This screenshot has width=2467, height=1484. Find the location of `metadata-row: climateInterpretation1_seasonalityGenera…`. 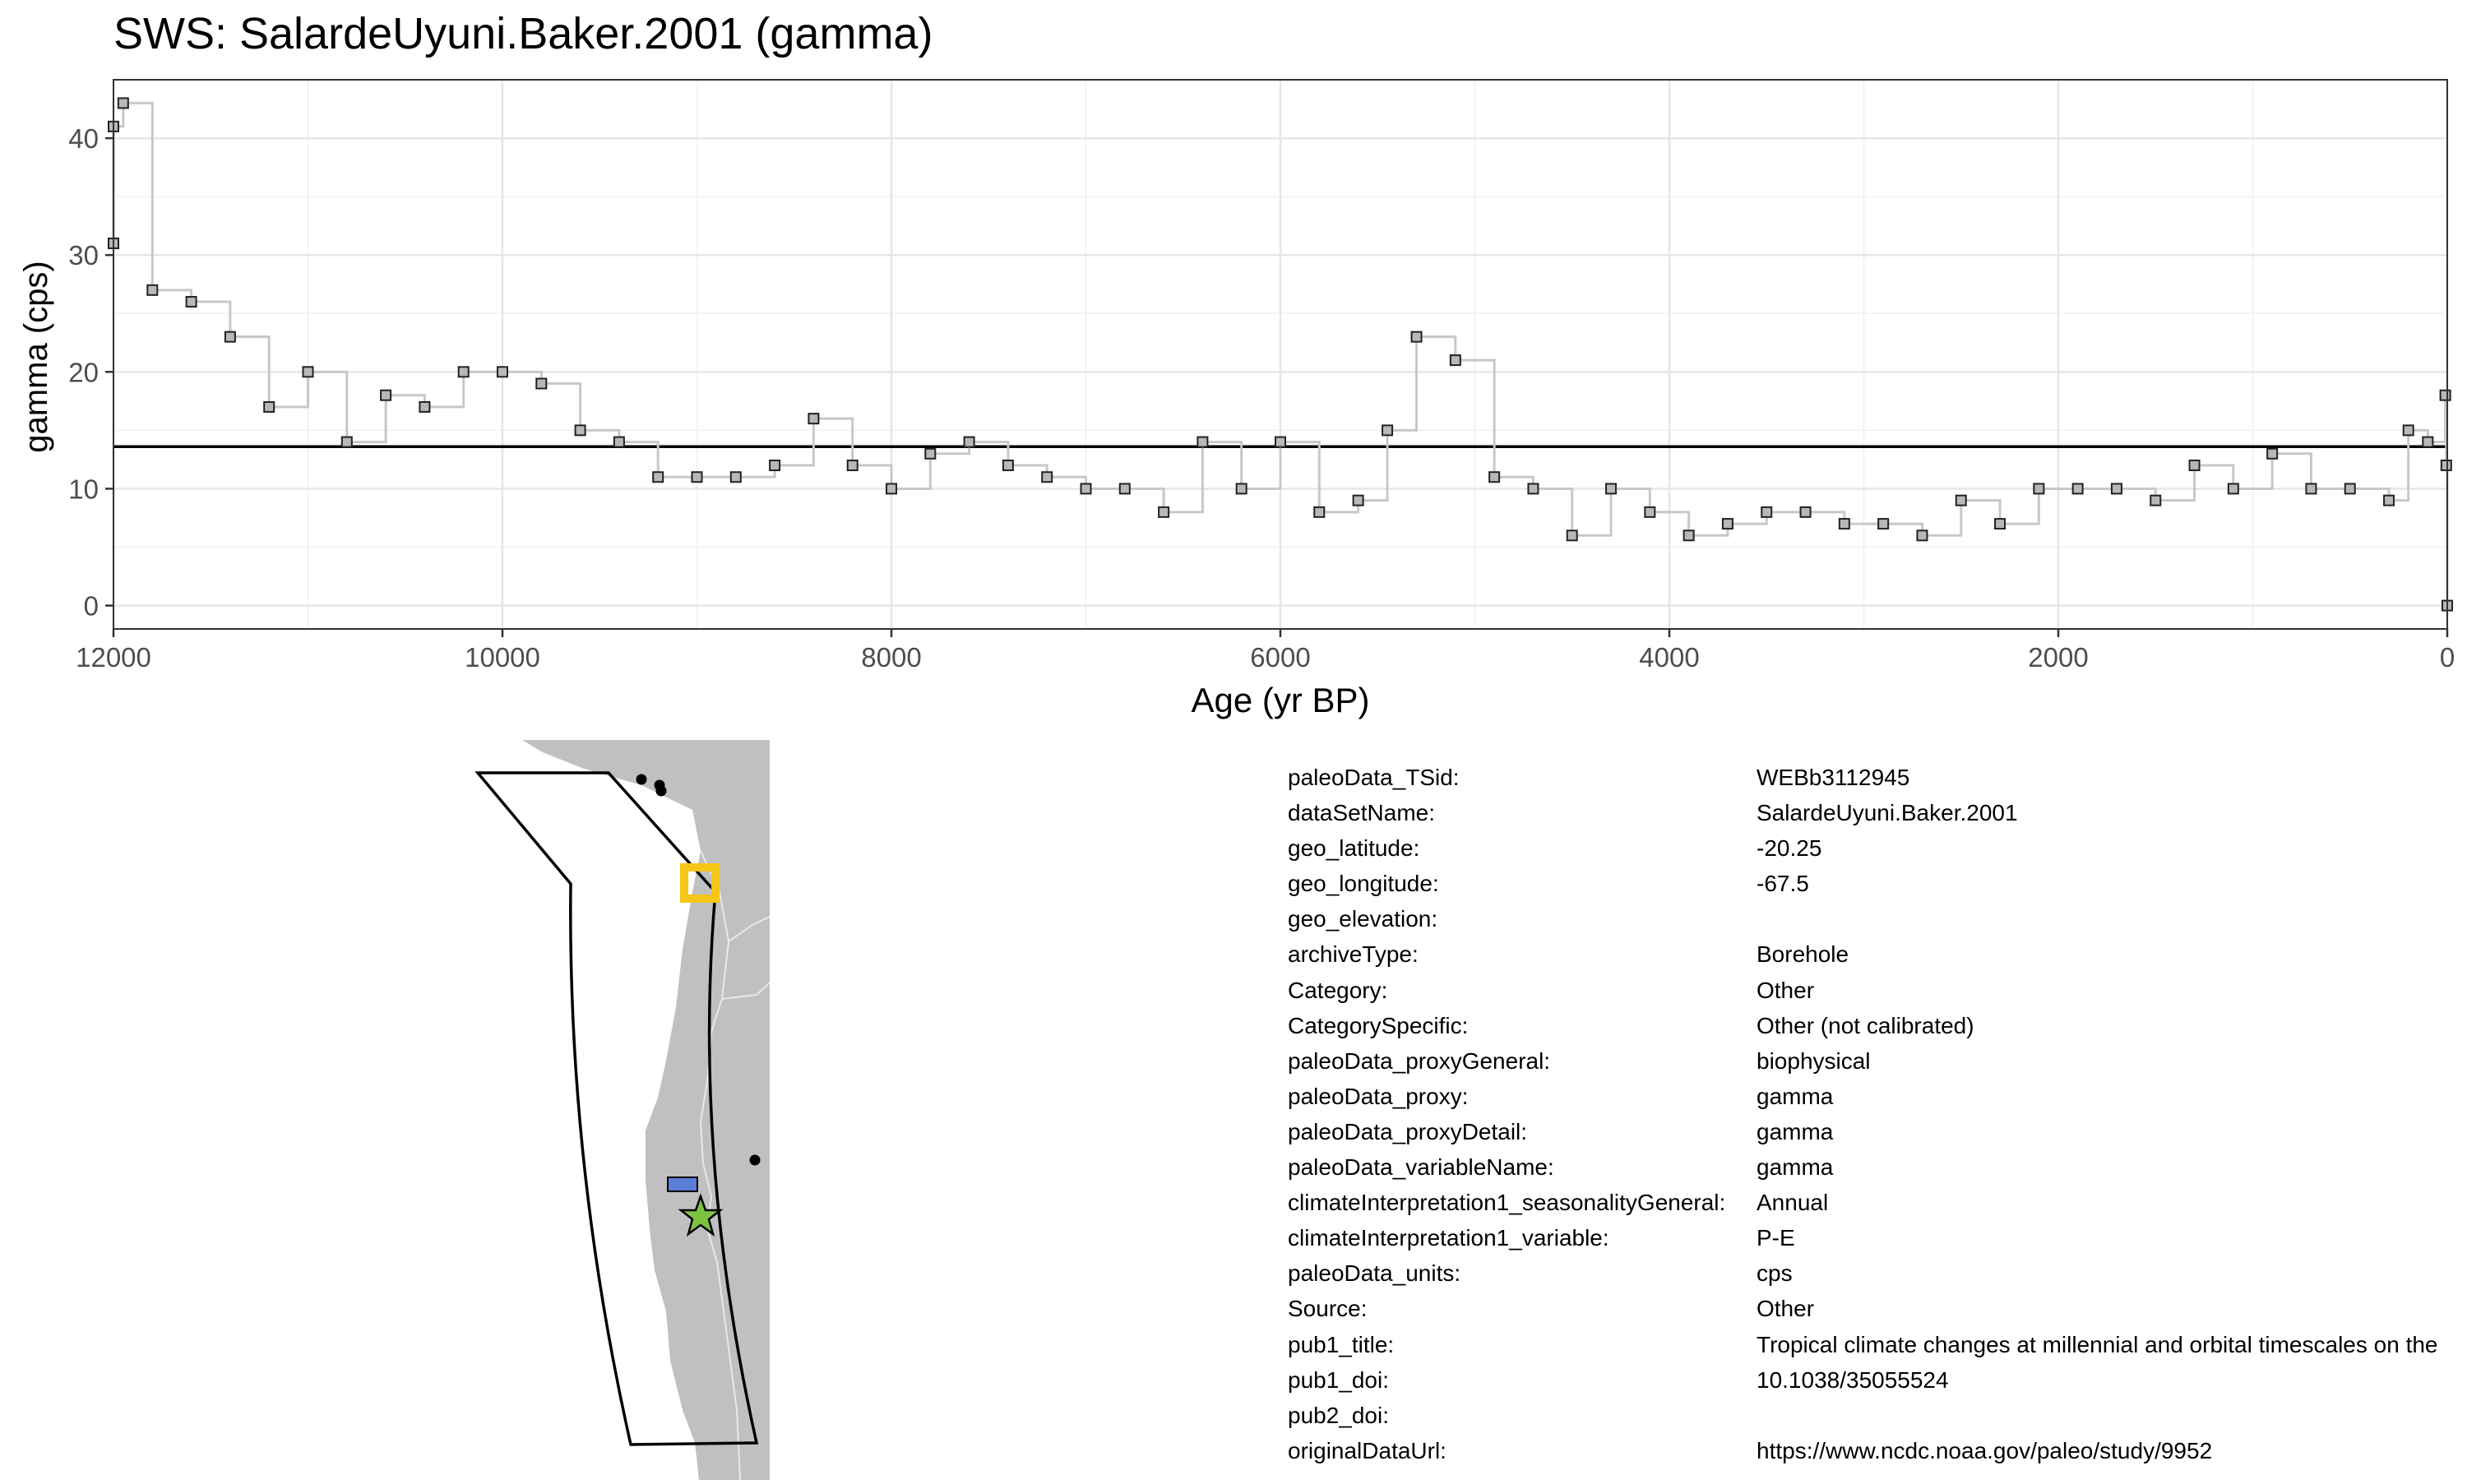

metadata-row: climateInterpretation1_seasonalityGenera… is located at coordinates (1878, 1202).